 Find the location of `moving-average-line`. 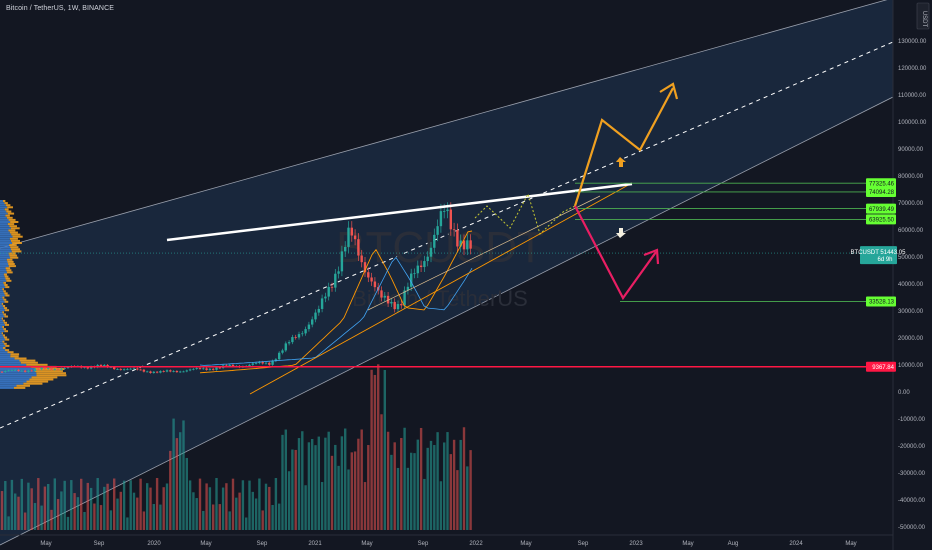

moving-average-line is located at coordinates (336, 302).